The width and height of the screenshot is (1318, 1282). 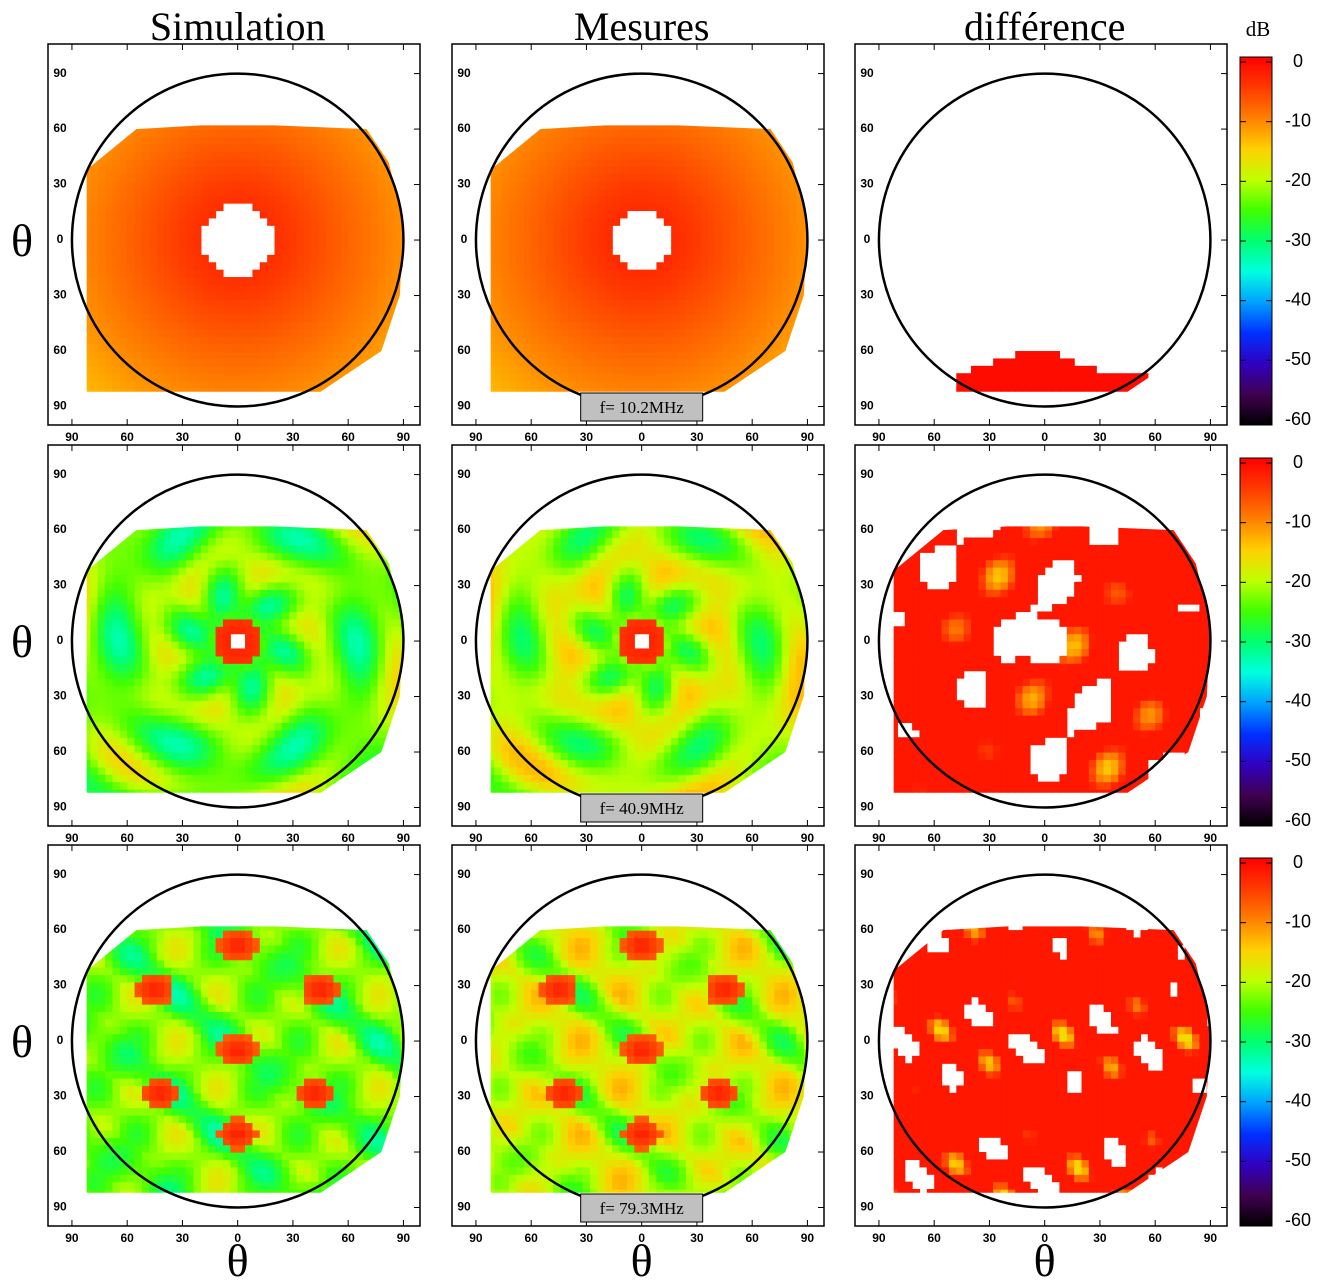 I want to click on colorbar-tick-label: -20, so click(x=1298, y=581).